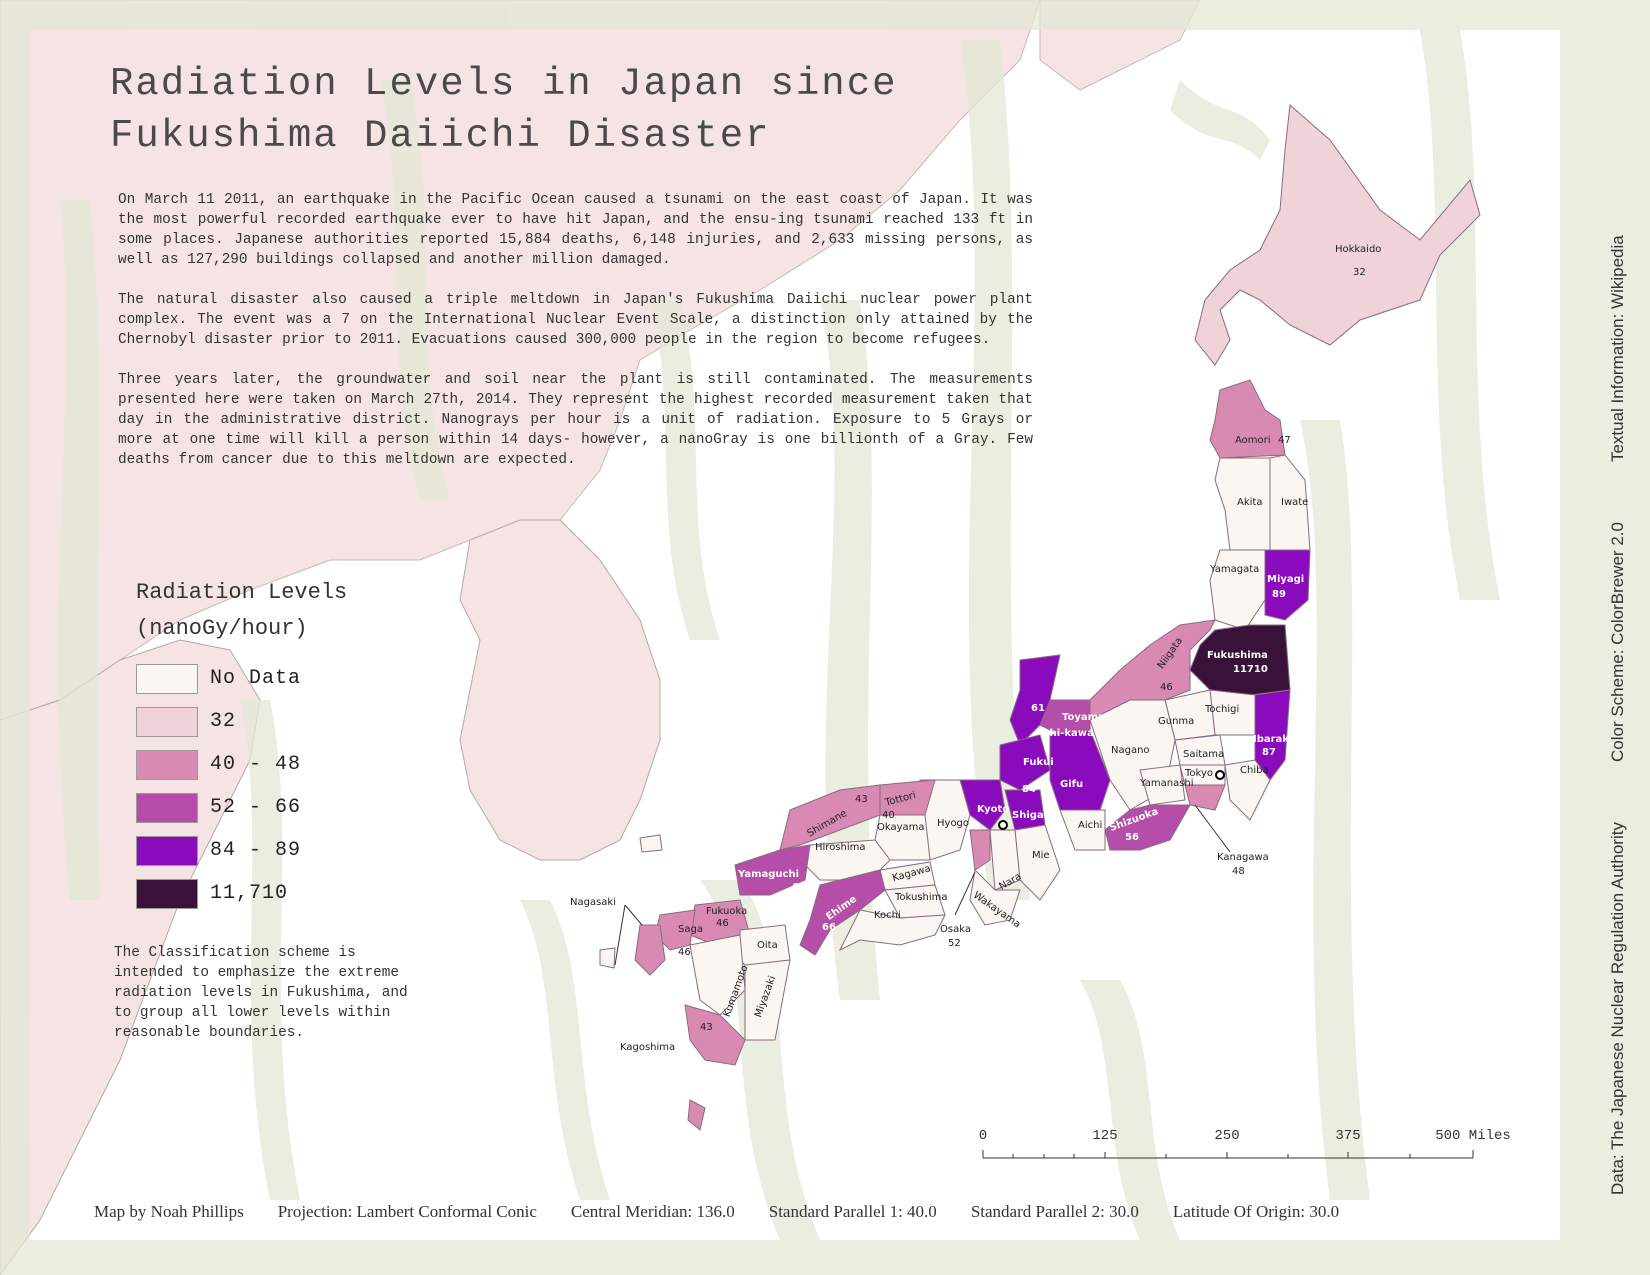  What do you see at coordinates (1269, 752) in the screenshot?
I see `value-ibaraki: 87` at bounding box center [1269, 752].